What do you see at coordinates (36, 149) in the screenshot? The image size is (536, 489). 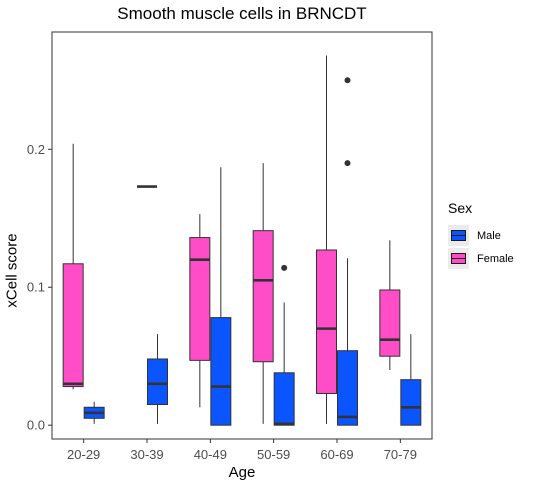 I see `y-tick-label: 0.2` at bounding box center [36, 149].